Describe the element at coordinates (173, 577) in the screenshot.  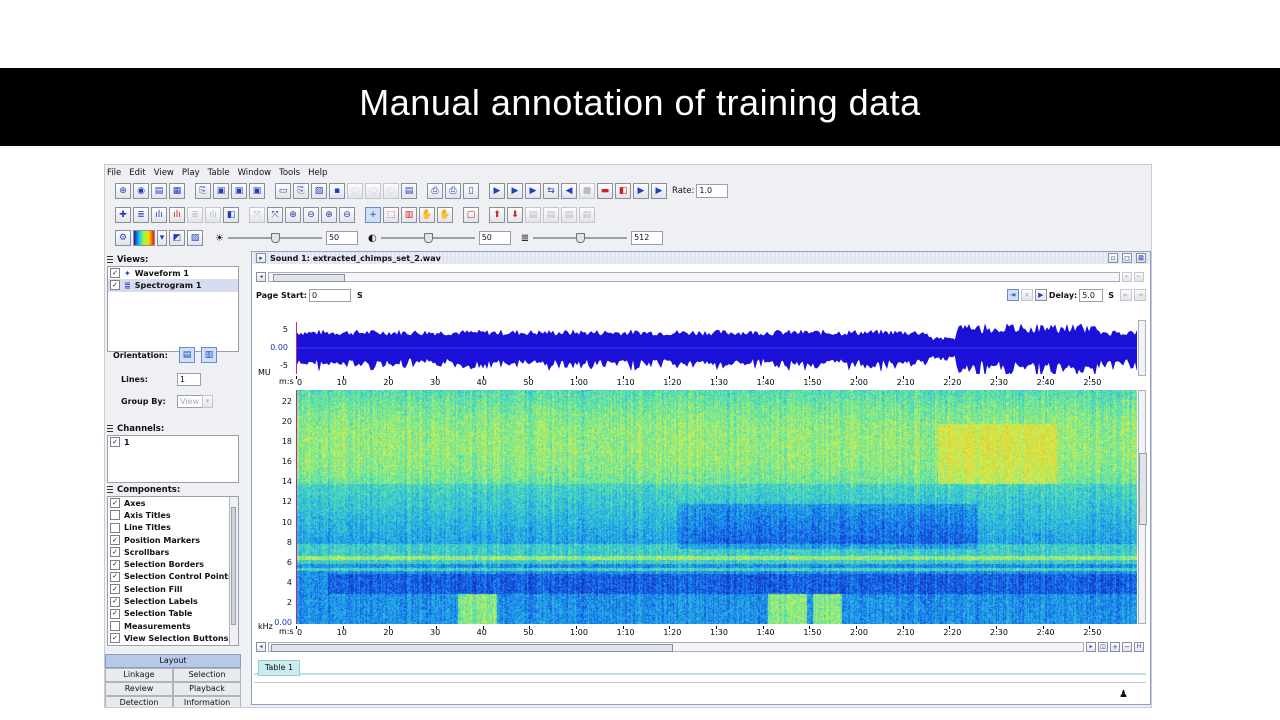
I see `component-item: ✓ Selection Control Points` at that location.